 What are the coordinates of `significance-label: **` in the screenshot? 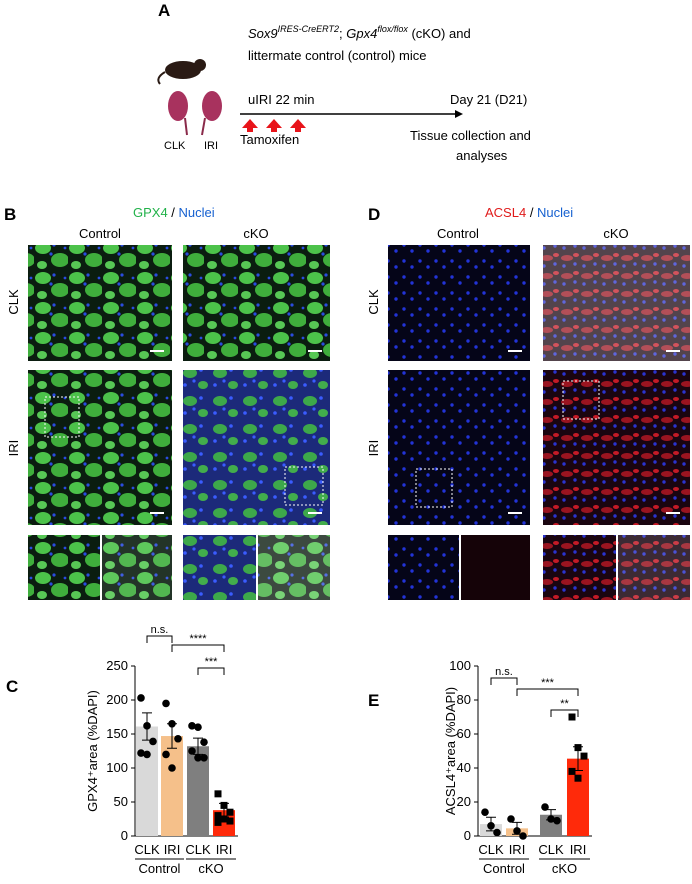 It's located at (564, 704).